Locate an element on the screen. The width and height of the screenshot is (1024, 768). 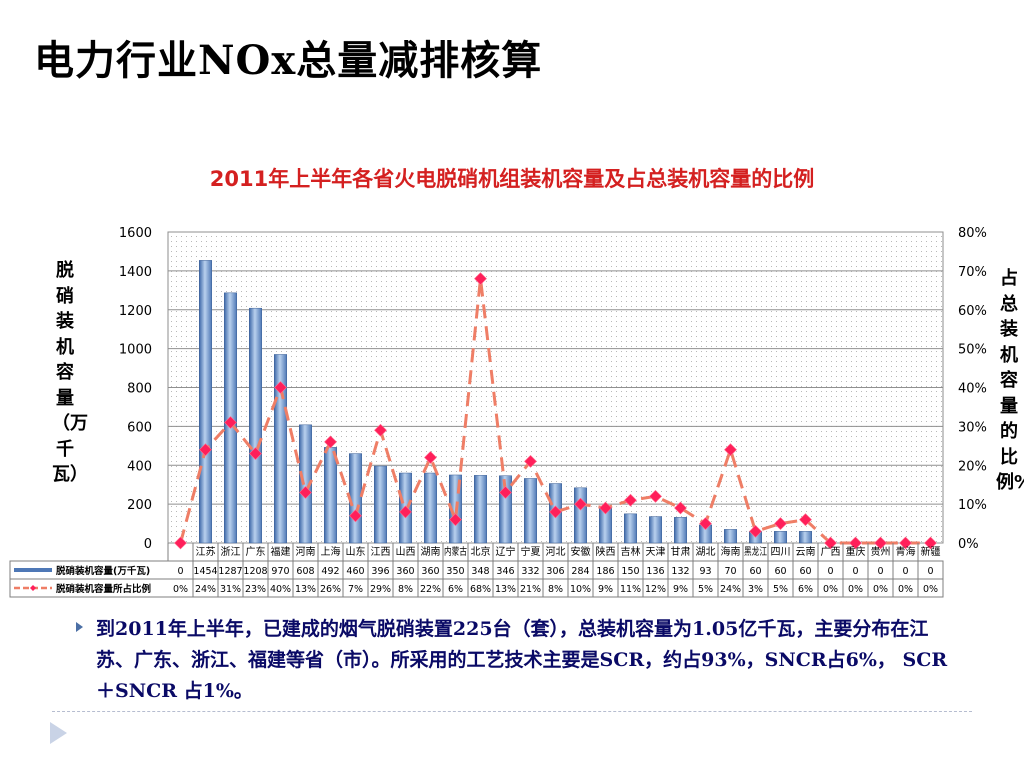
table-cell-ratio: 26% is located at coordinates (330, 589).